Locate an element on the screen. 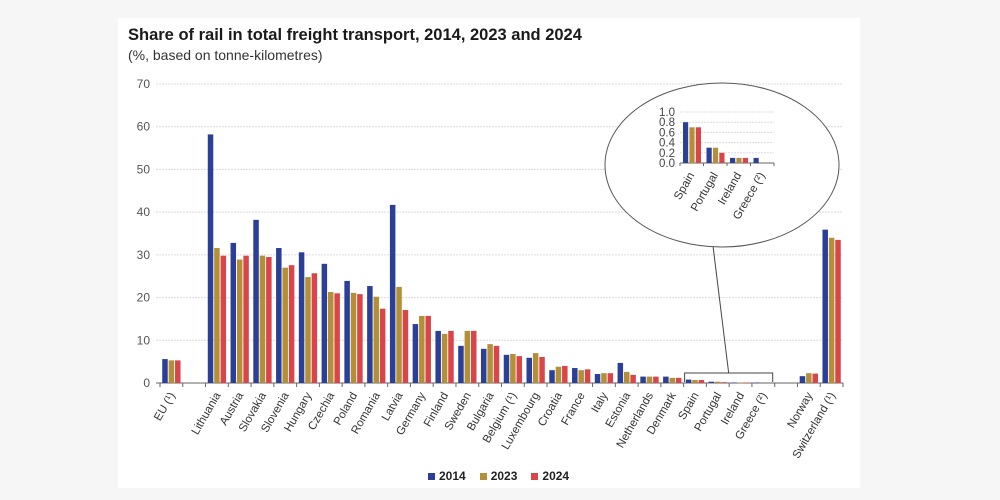 The height and width of the screenshot is (500, 1000). y-tick-label: 50 is located at coordinates (144, 169).